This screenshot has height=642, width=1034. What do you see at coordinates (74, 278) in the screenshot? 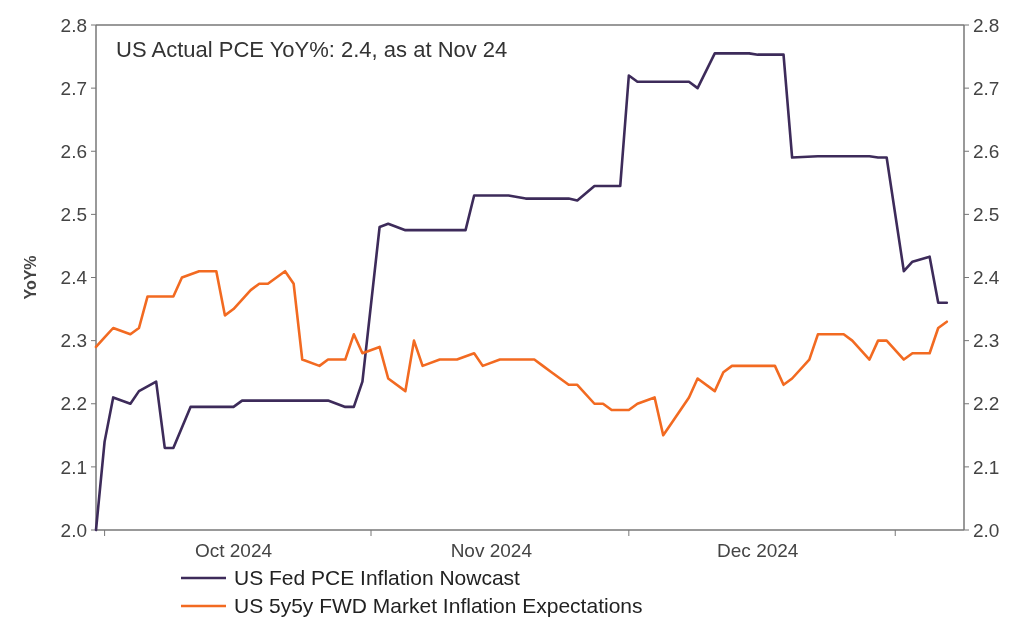
I see `y-tick-label: 2.4` at bounding box center [74, 278].